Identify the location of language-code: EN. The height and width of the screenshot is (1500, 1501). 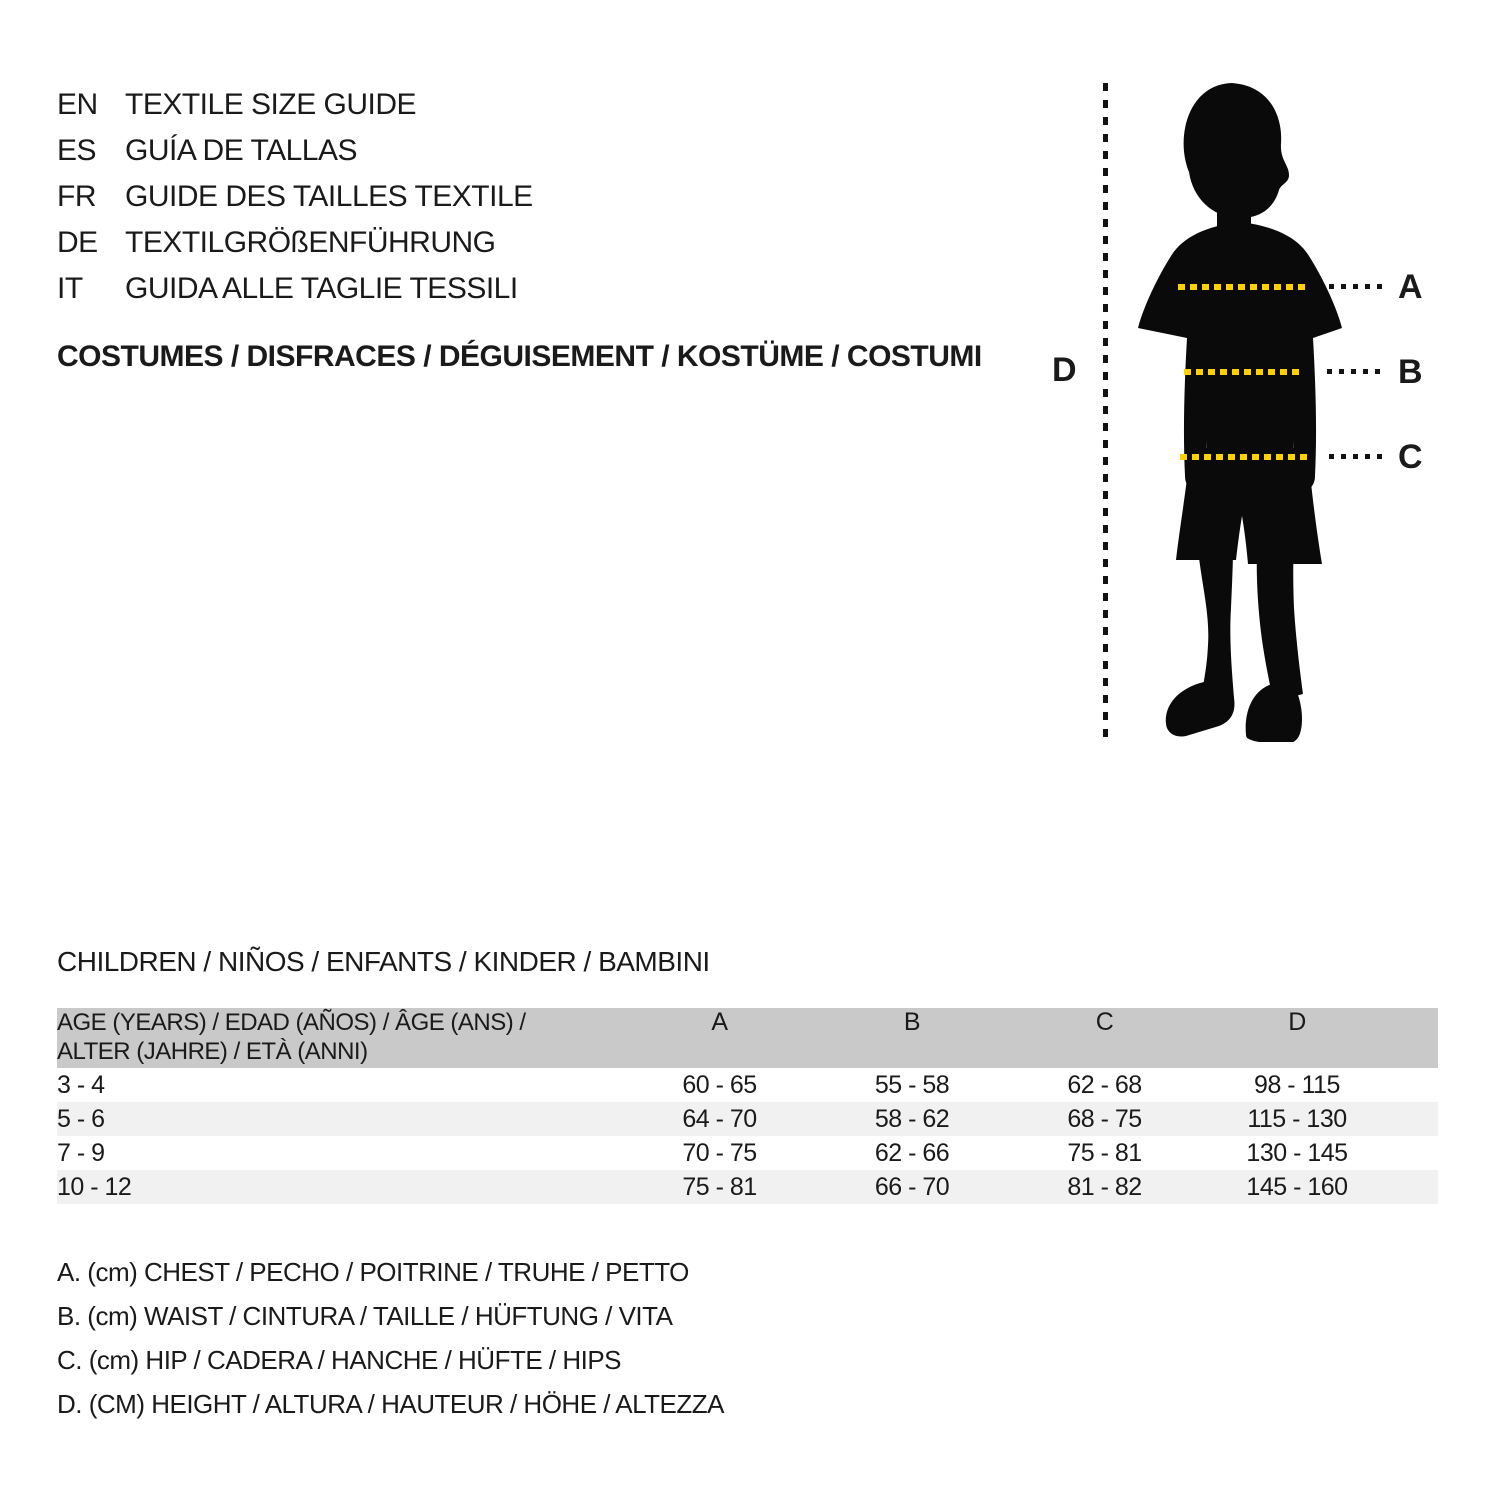
(77, 104).